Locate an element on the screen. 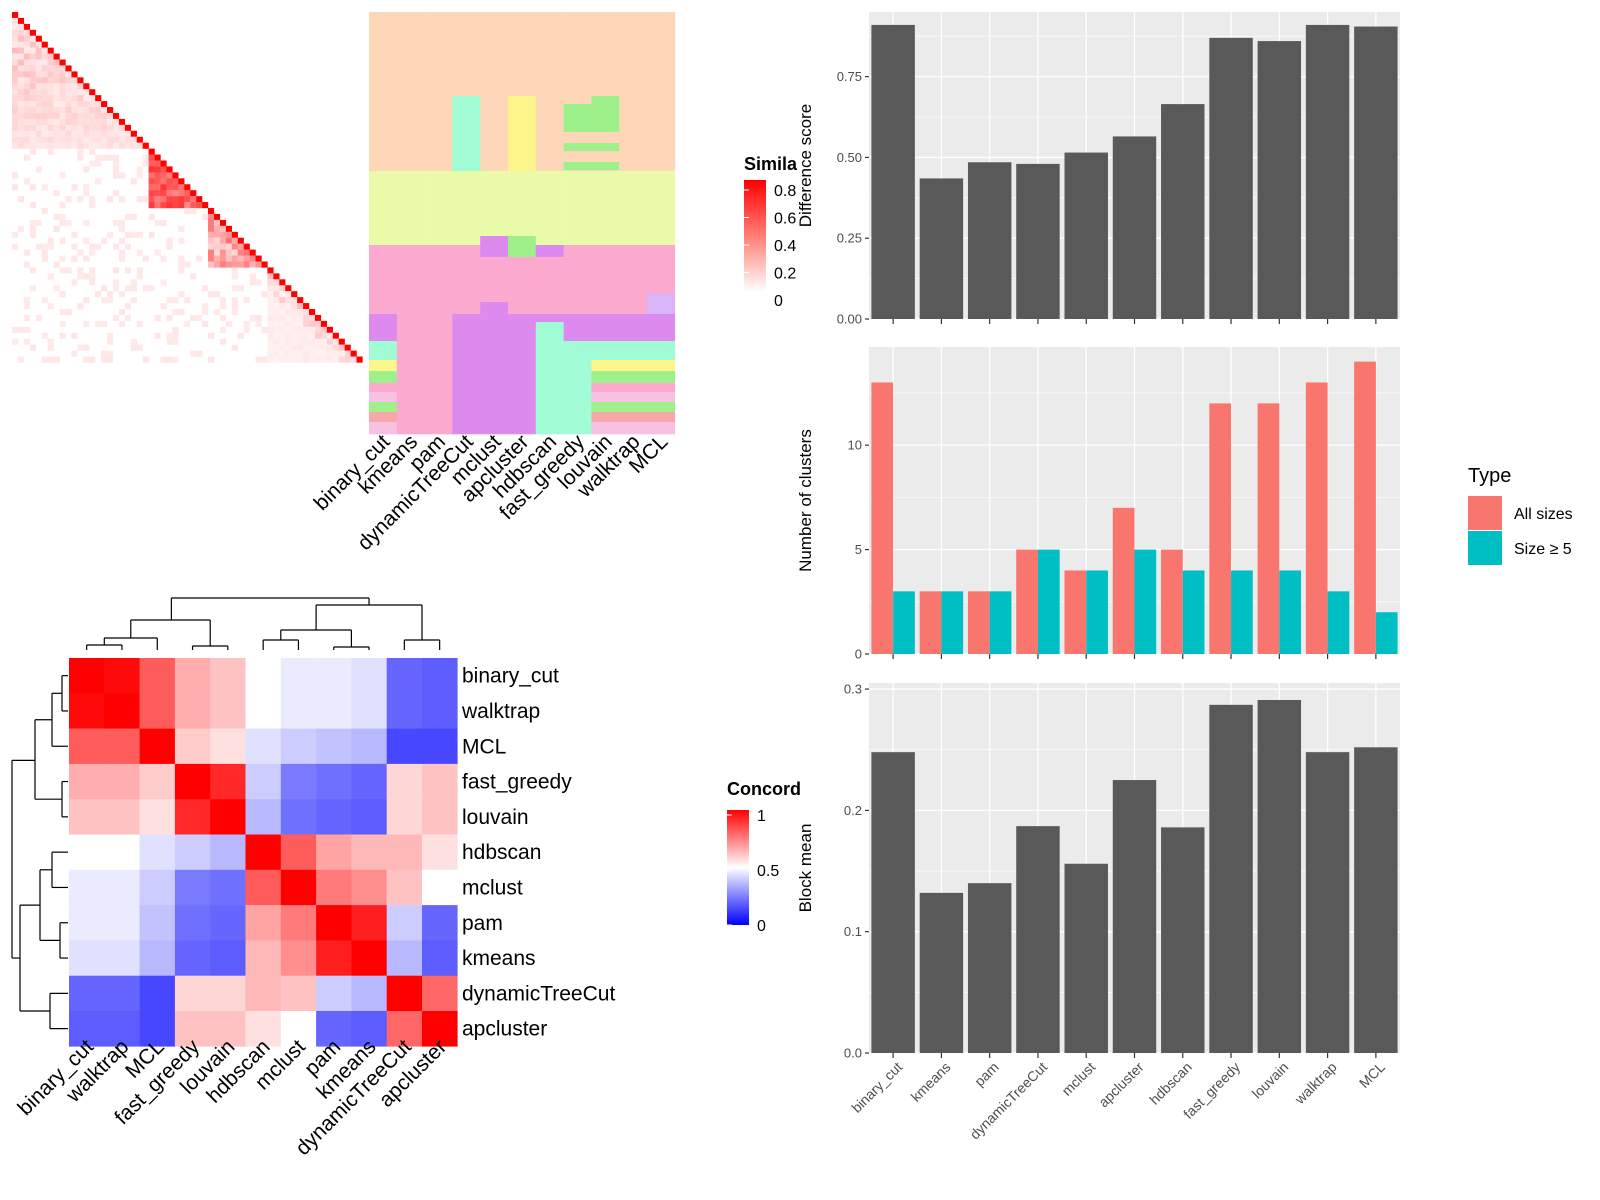 The height and width of the screenshot is (1200, 1600). legend-label-all-sizes: All sizes is located at coordinates (1543, 514).